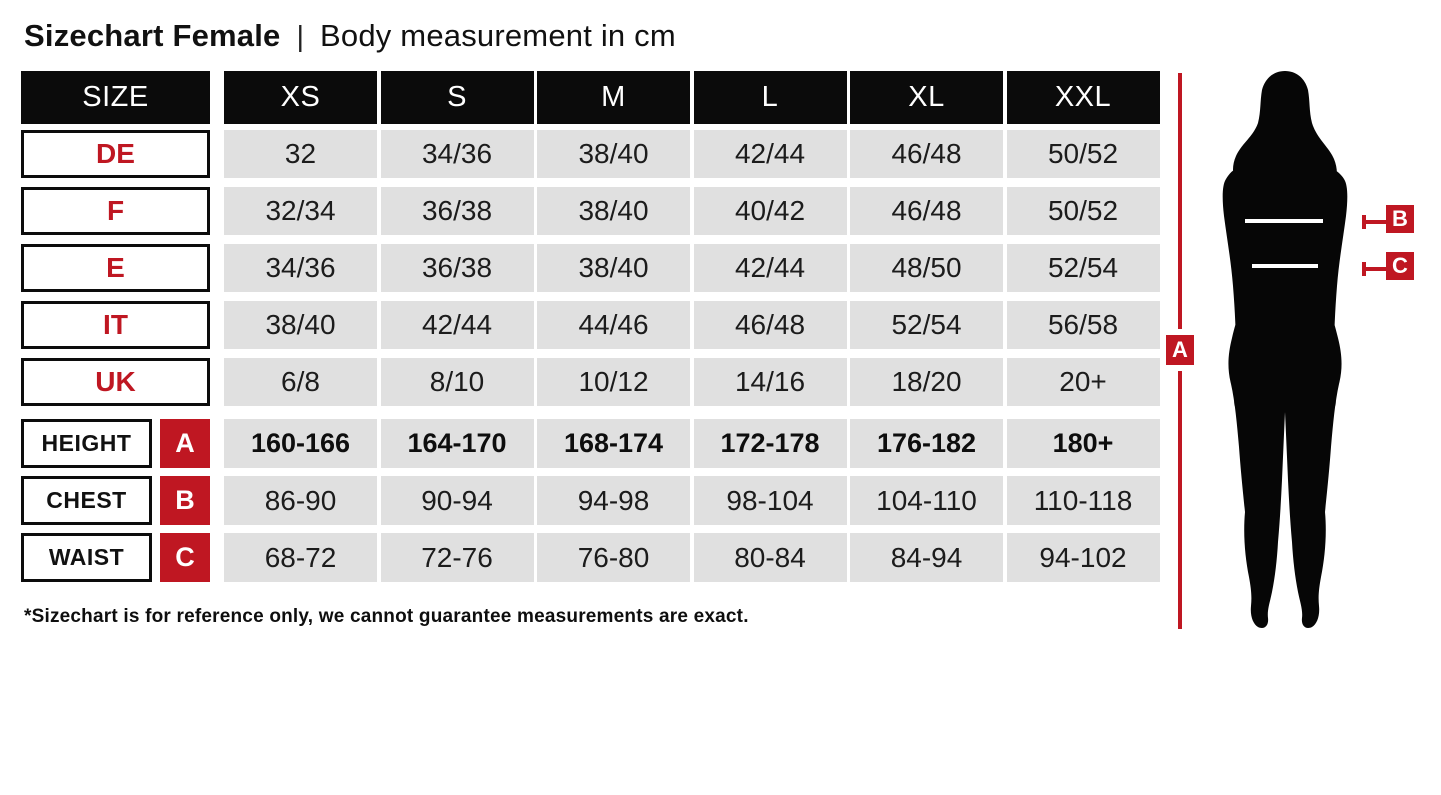 This screenshot has width=1441, height=795. Describe the element at coordinates (457, 97) in the screenshot. I see `header-cell-s: S` at that location.